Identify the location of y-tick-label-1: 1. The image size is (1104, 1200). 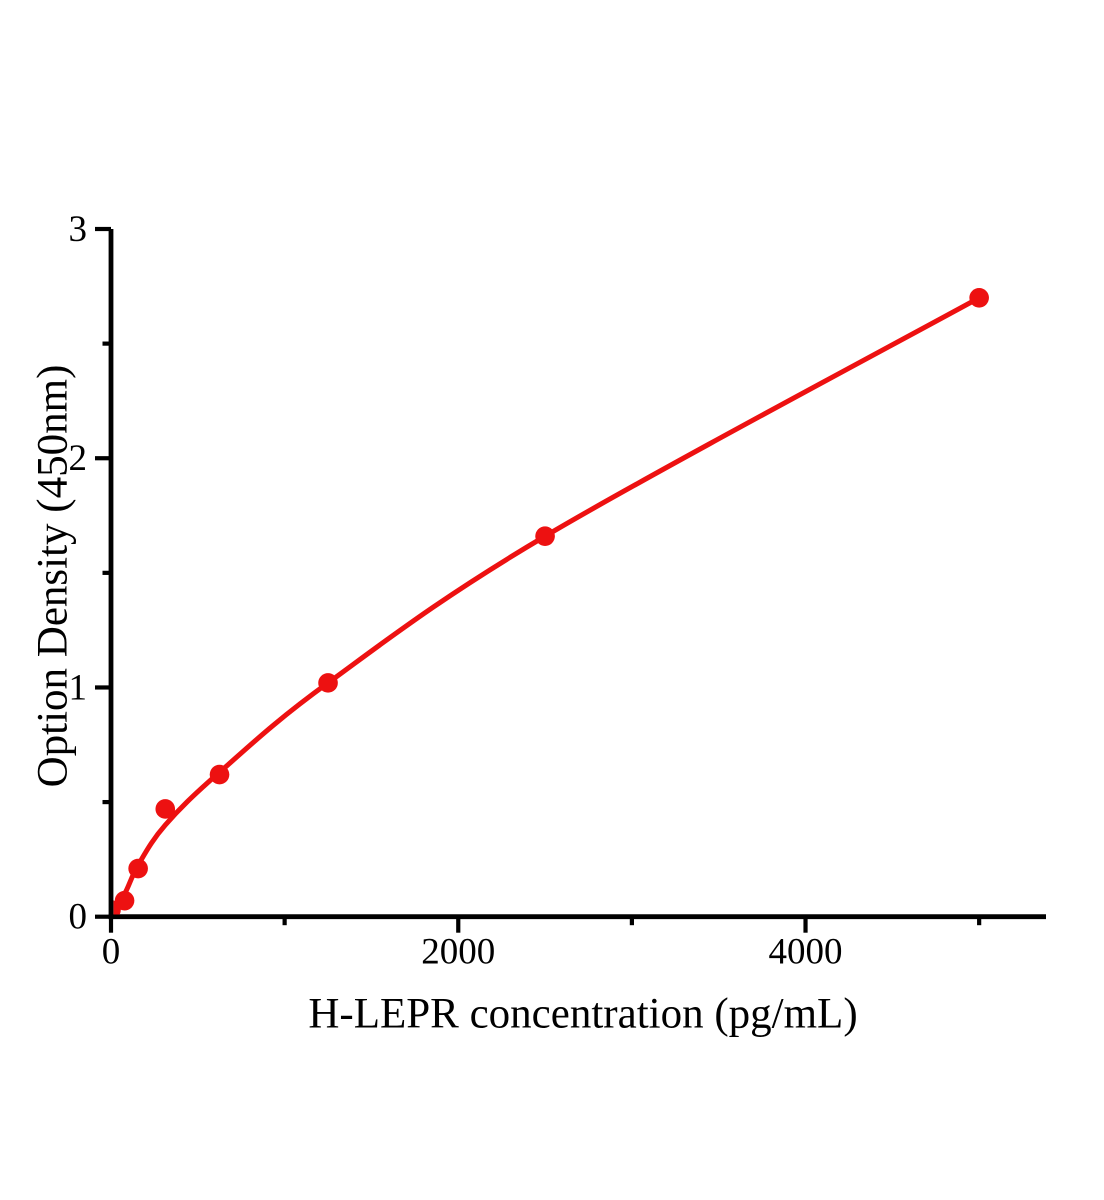
(78, 687).